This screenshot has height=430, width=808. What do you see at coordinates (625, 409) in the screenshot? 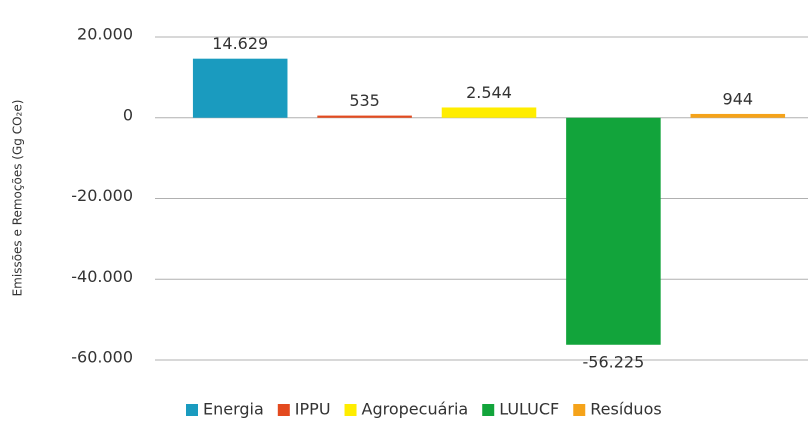
I see `legend-label: Resíduos` at bounding box center [625, 409].